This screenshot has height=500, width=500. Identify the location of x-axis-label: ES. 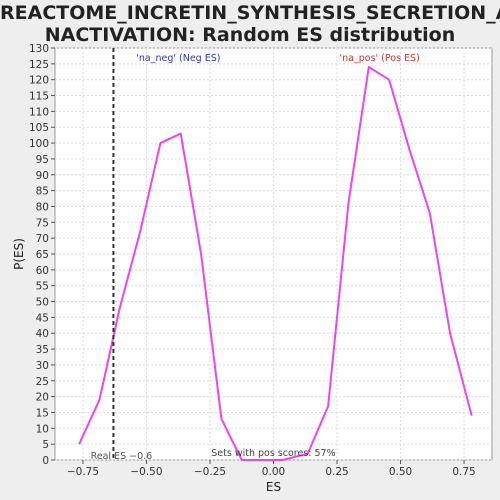
(273, 487).